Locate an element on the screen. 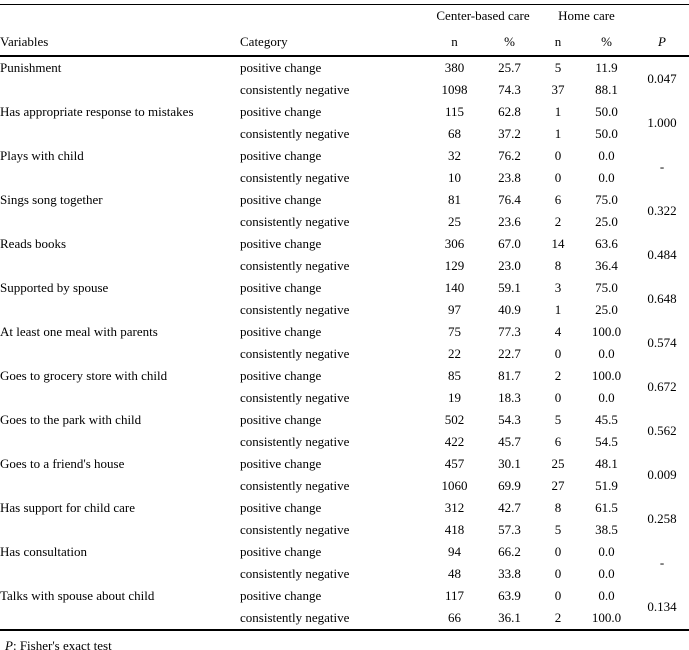  center-n-cell: 380 is located at coordinates (454, 67).